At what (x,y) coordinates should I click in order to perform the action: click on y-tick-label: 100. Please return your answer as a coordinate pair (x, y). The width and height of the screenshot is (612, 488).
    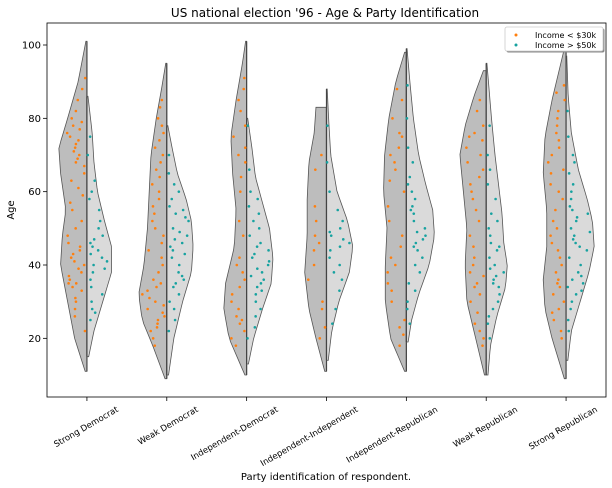
    Looking at the image, I should click on (31, 46).